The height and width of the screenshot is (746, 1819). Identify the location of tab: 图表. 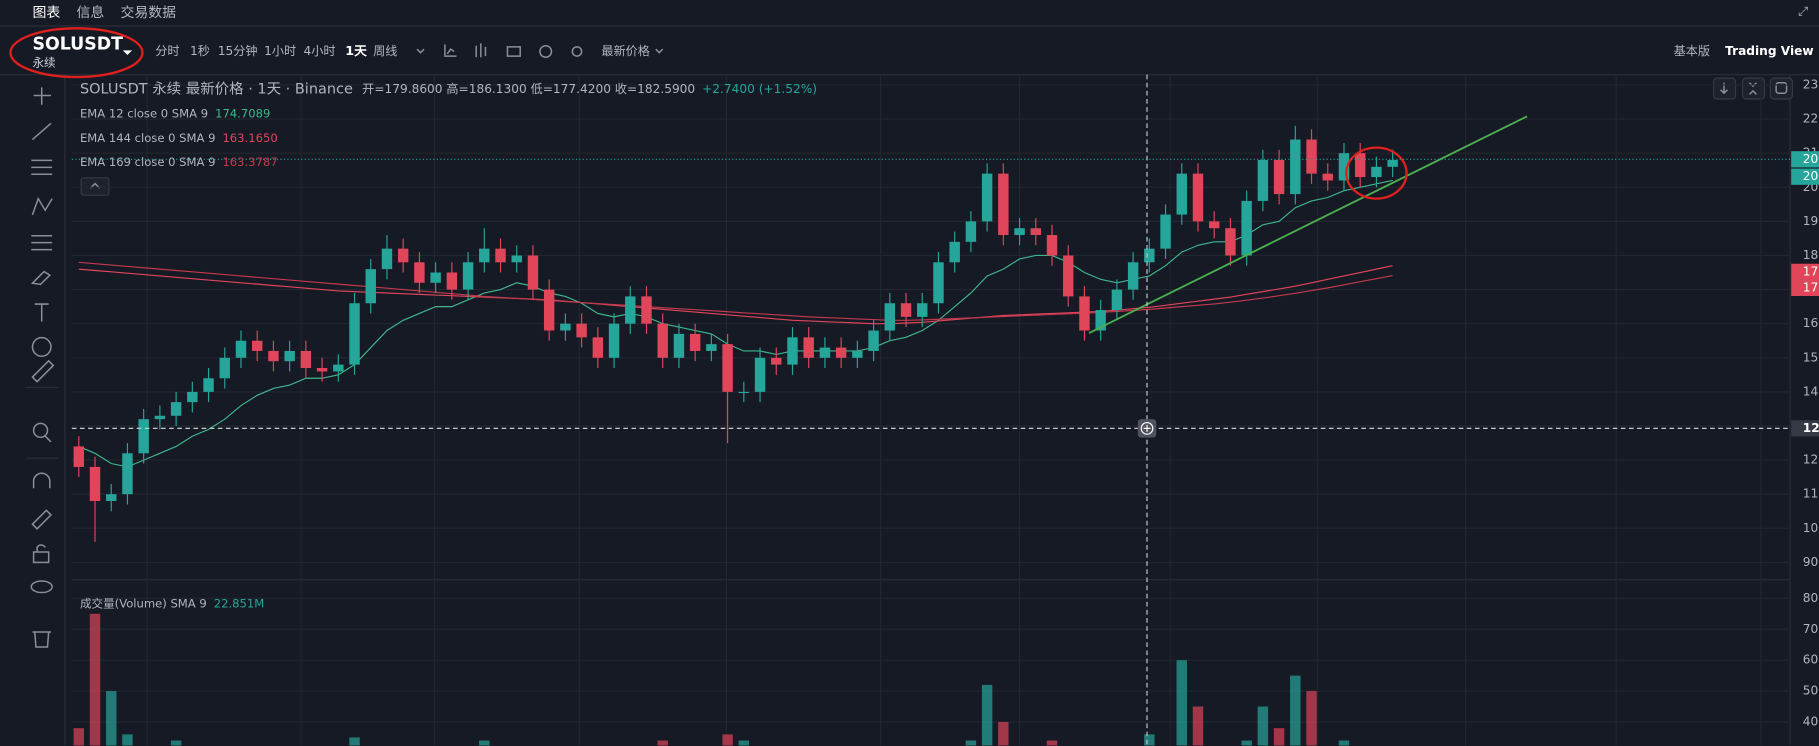
(46, 13).